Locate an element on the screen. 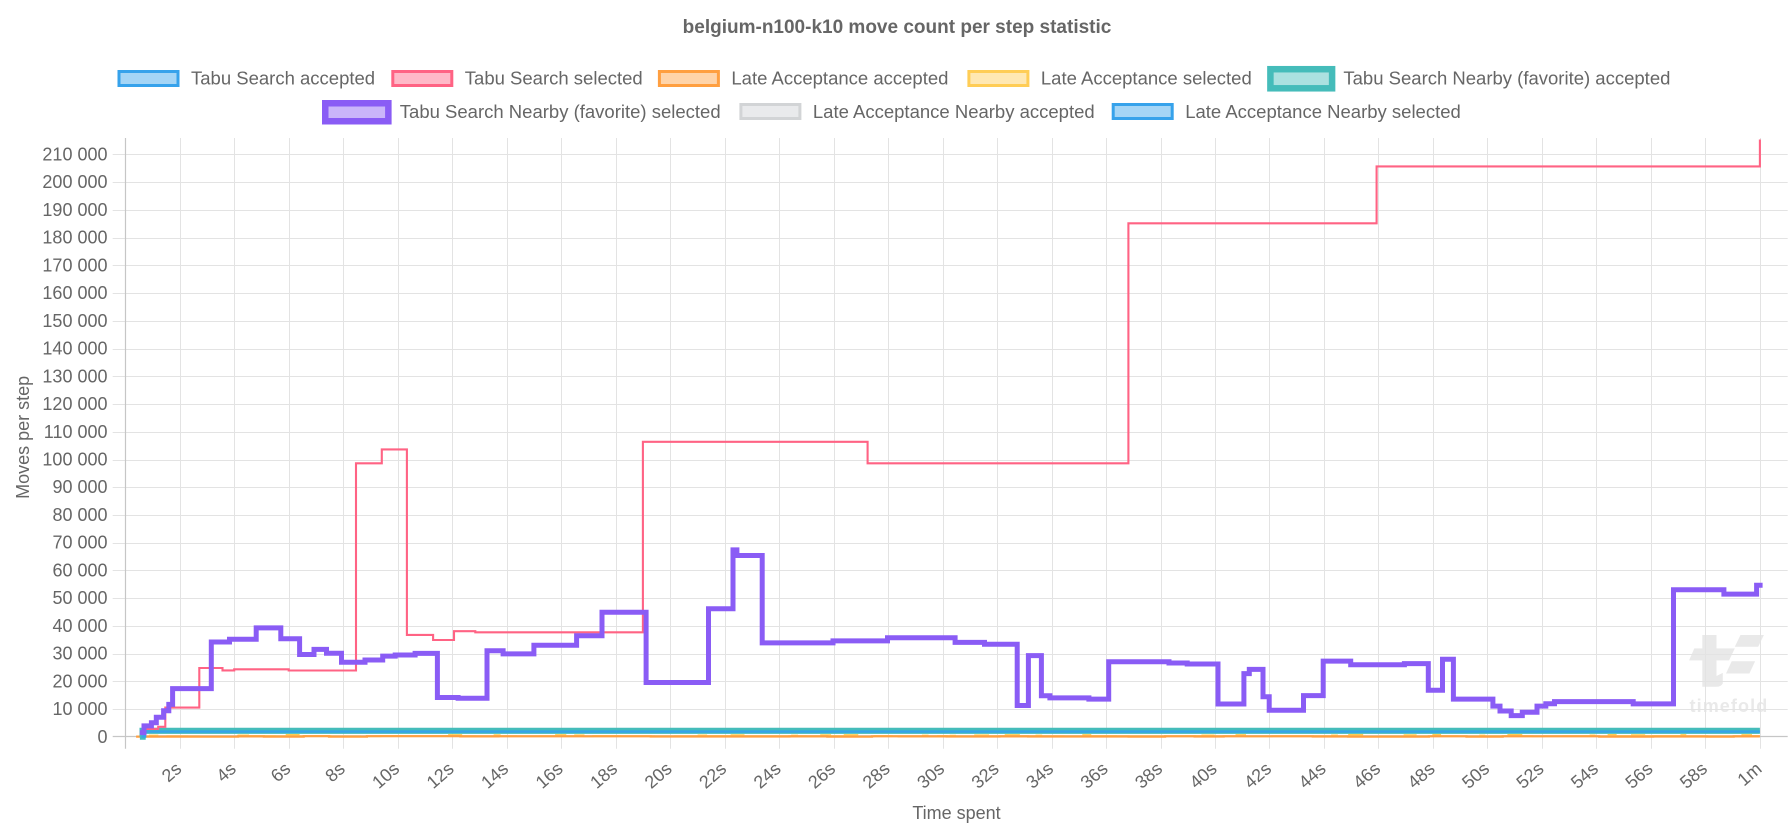 The width and height of the screenshot is (1792, 832). svg-text: 110 000 is located at coordinates (76, 432).